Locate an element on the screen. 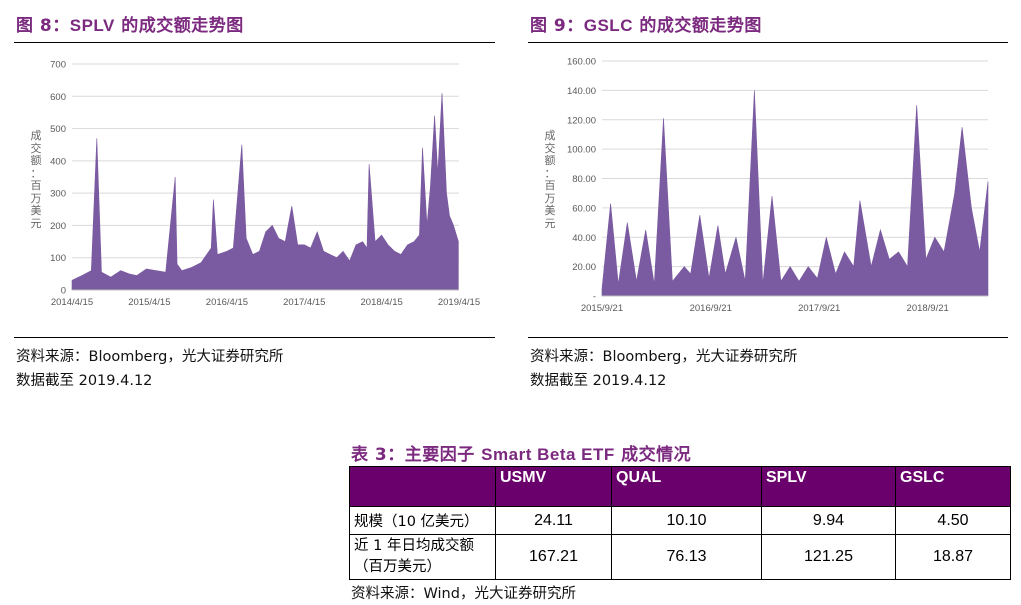 This screenshot has height=605, width=1021. y-tick-label: - is located at coordinates (594, 297).